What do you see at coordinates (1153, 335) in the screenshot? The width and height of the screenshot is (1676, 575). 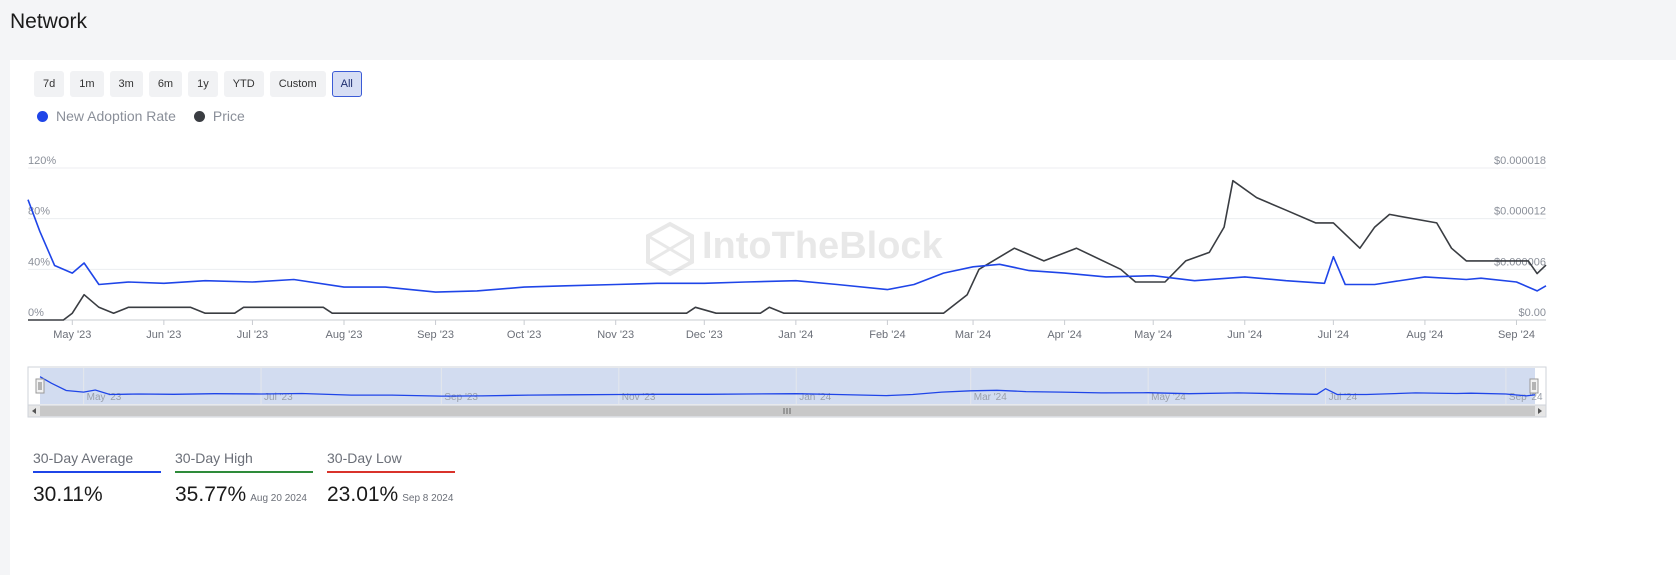 I see `x-tick-label: May '24` at bounding box center [1153, 335].